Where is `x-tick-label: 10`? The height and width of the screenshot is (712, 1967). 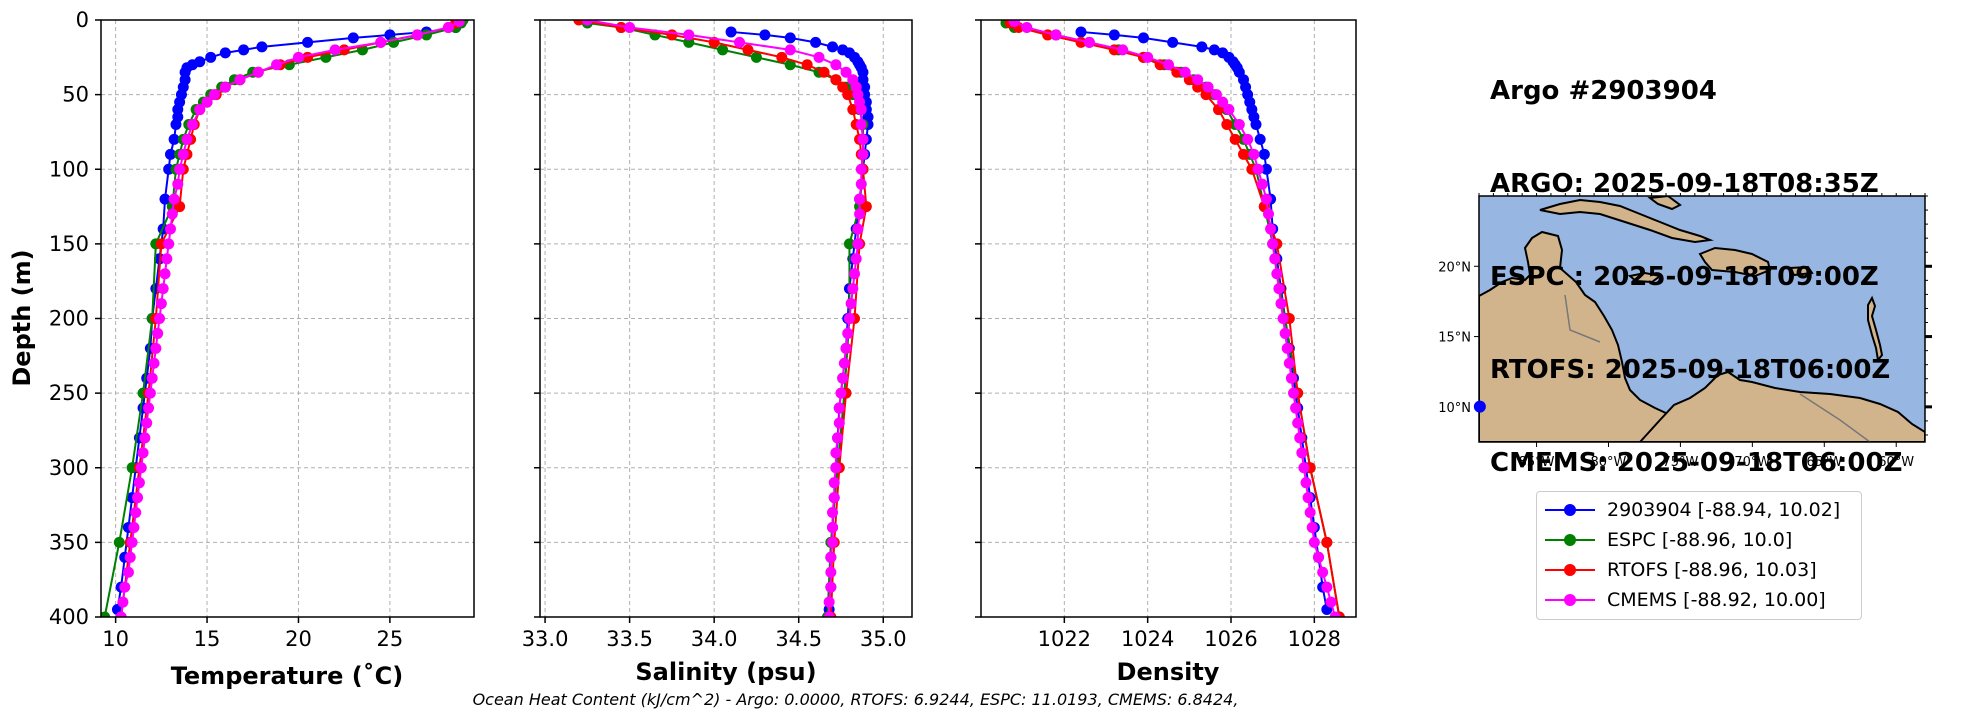
x-tick-label: 10 is located at coordinates (115, 639).